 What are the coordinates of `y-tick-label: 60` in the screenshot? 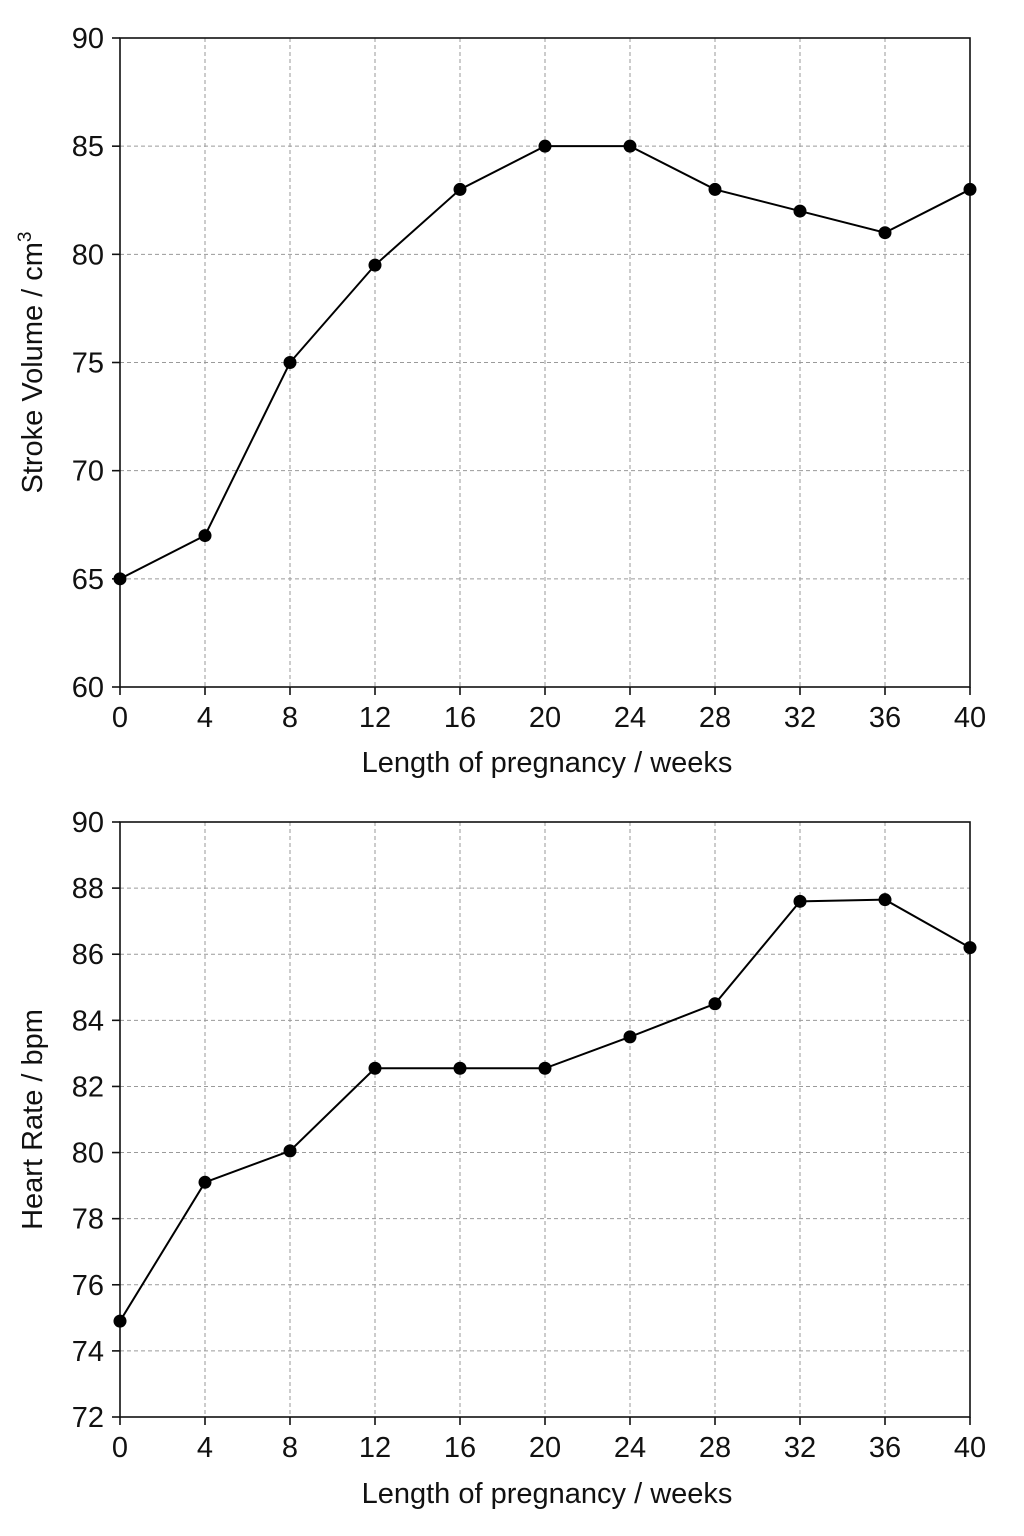 It's located at (88, 688).